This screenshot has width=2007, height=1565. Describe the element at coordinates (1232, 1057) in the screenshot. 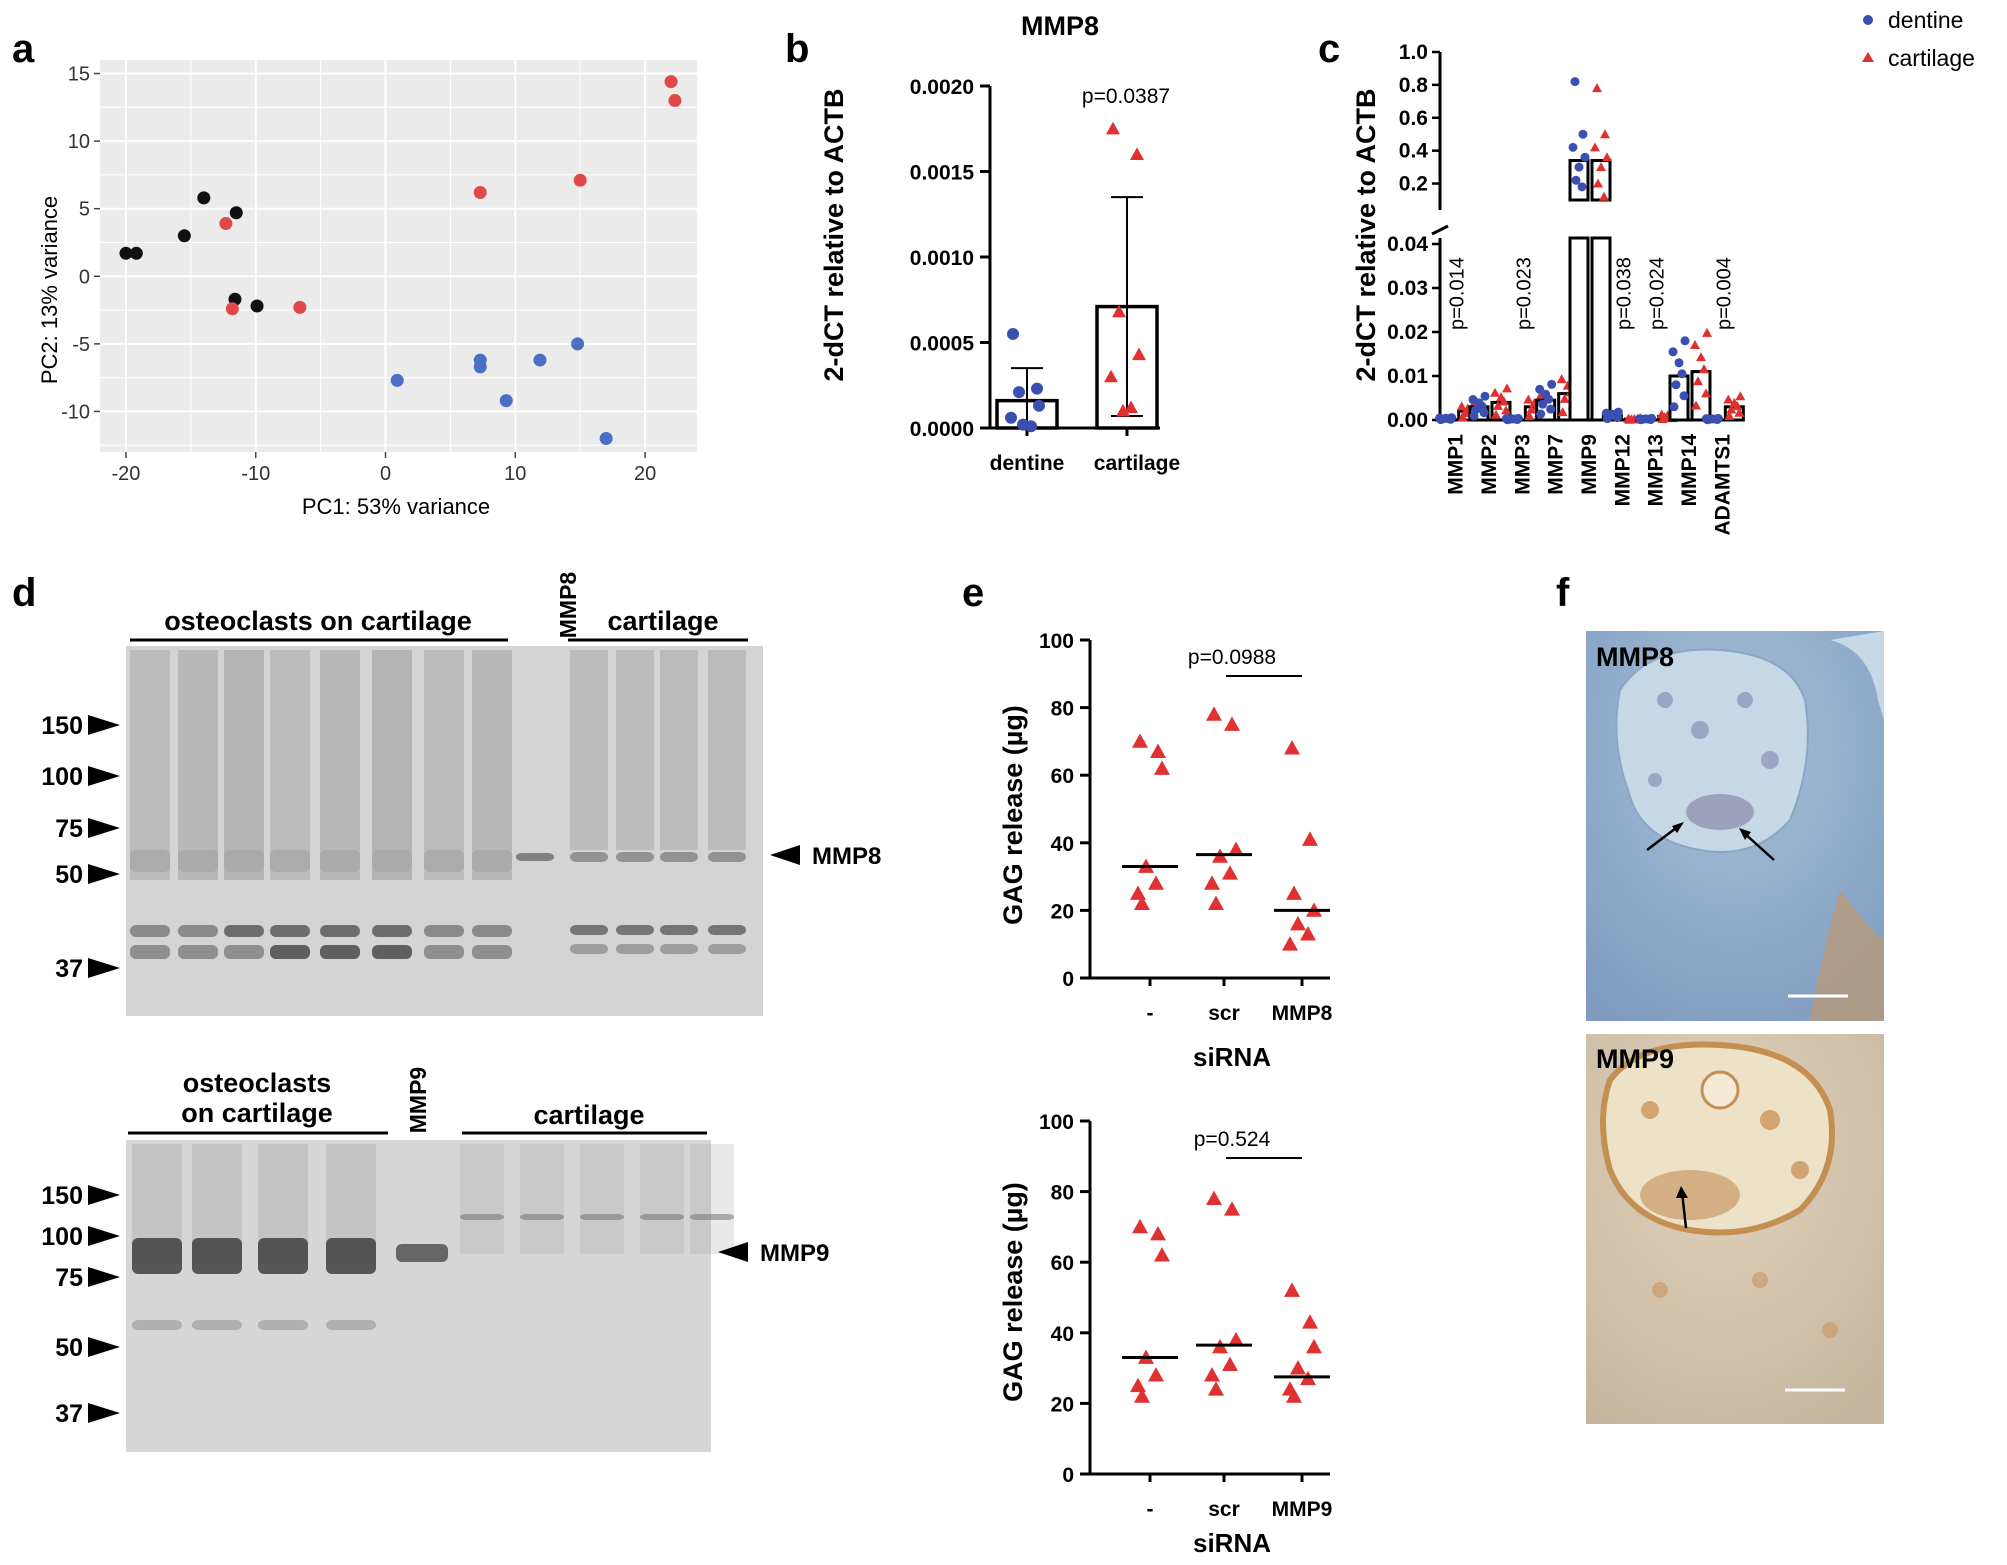

I see `gag-mmp8-x-axis-label: siRNA` at that location.